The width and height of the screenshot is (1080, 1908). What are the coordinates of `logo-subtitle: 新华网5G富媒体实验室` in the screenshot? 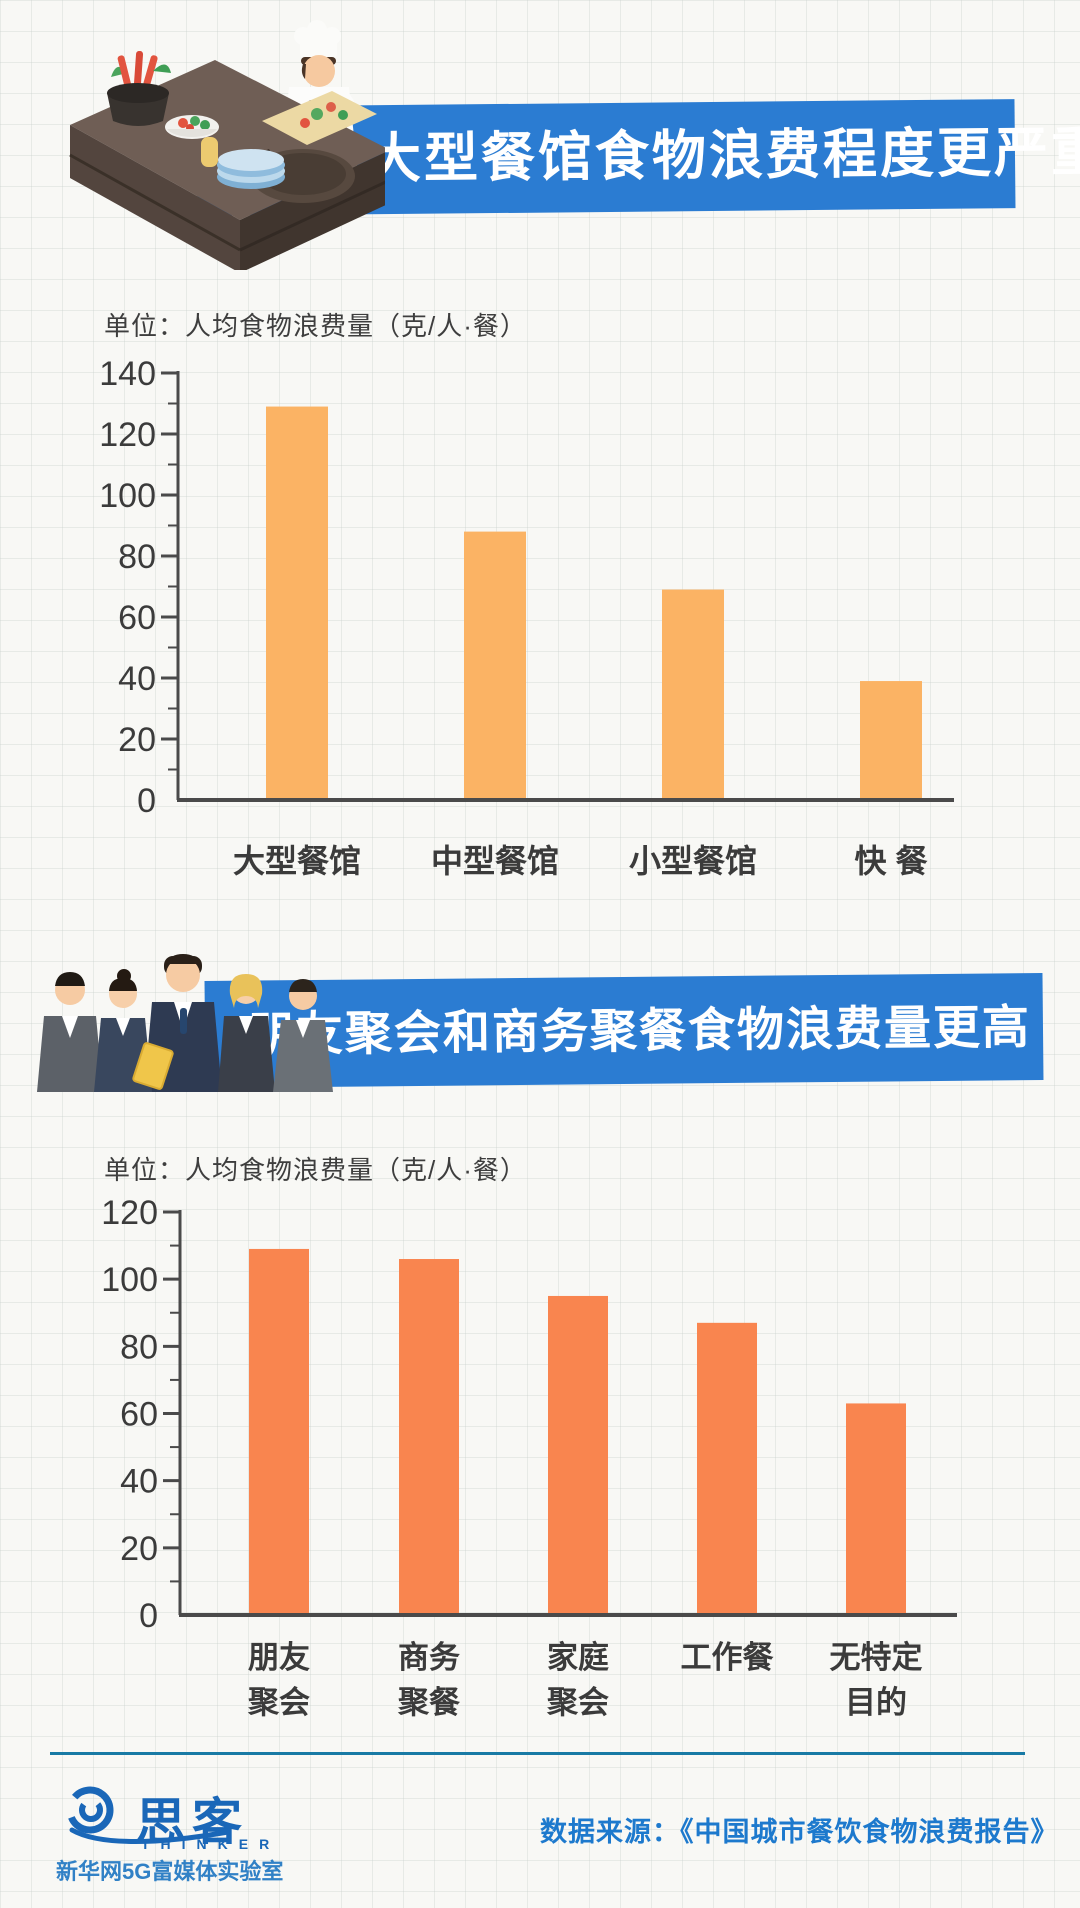 It's located at (170, 1871).